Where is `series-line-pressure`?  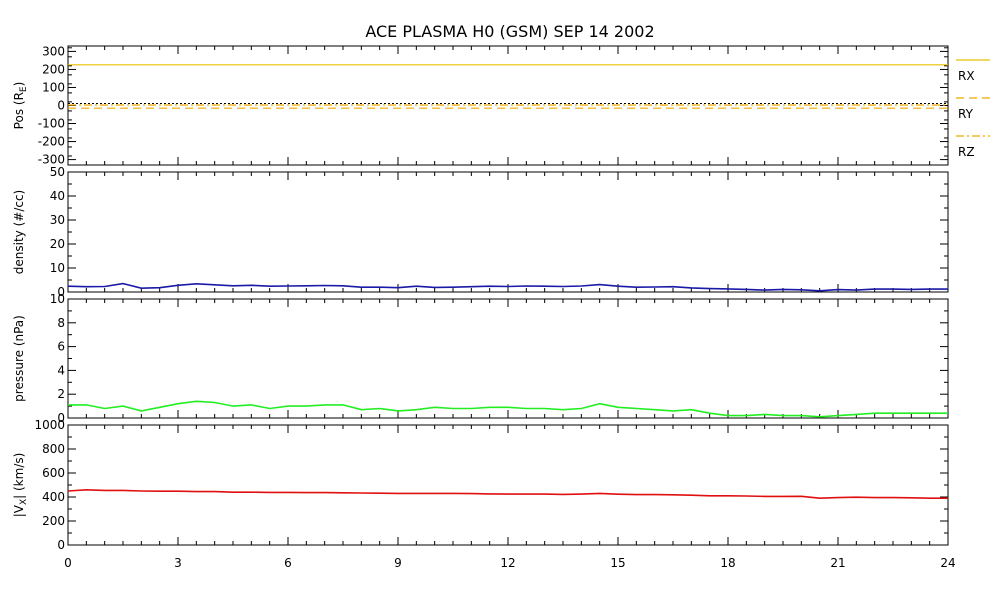 series-line-pressure is located at coordinates (508, 409).